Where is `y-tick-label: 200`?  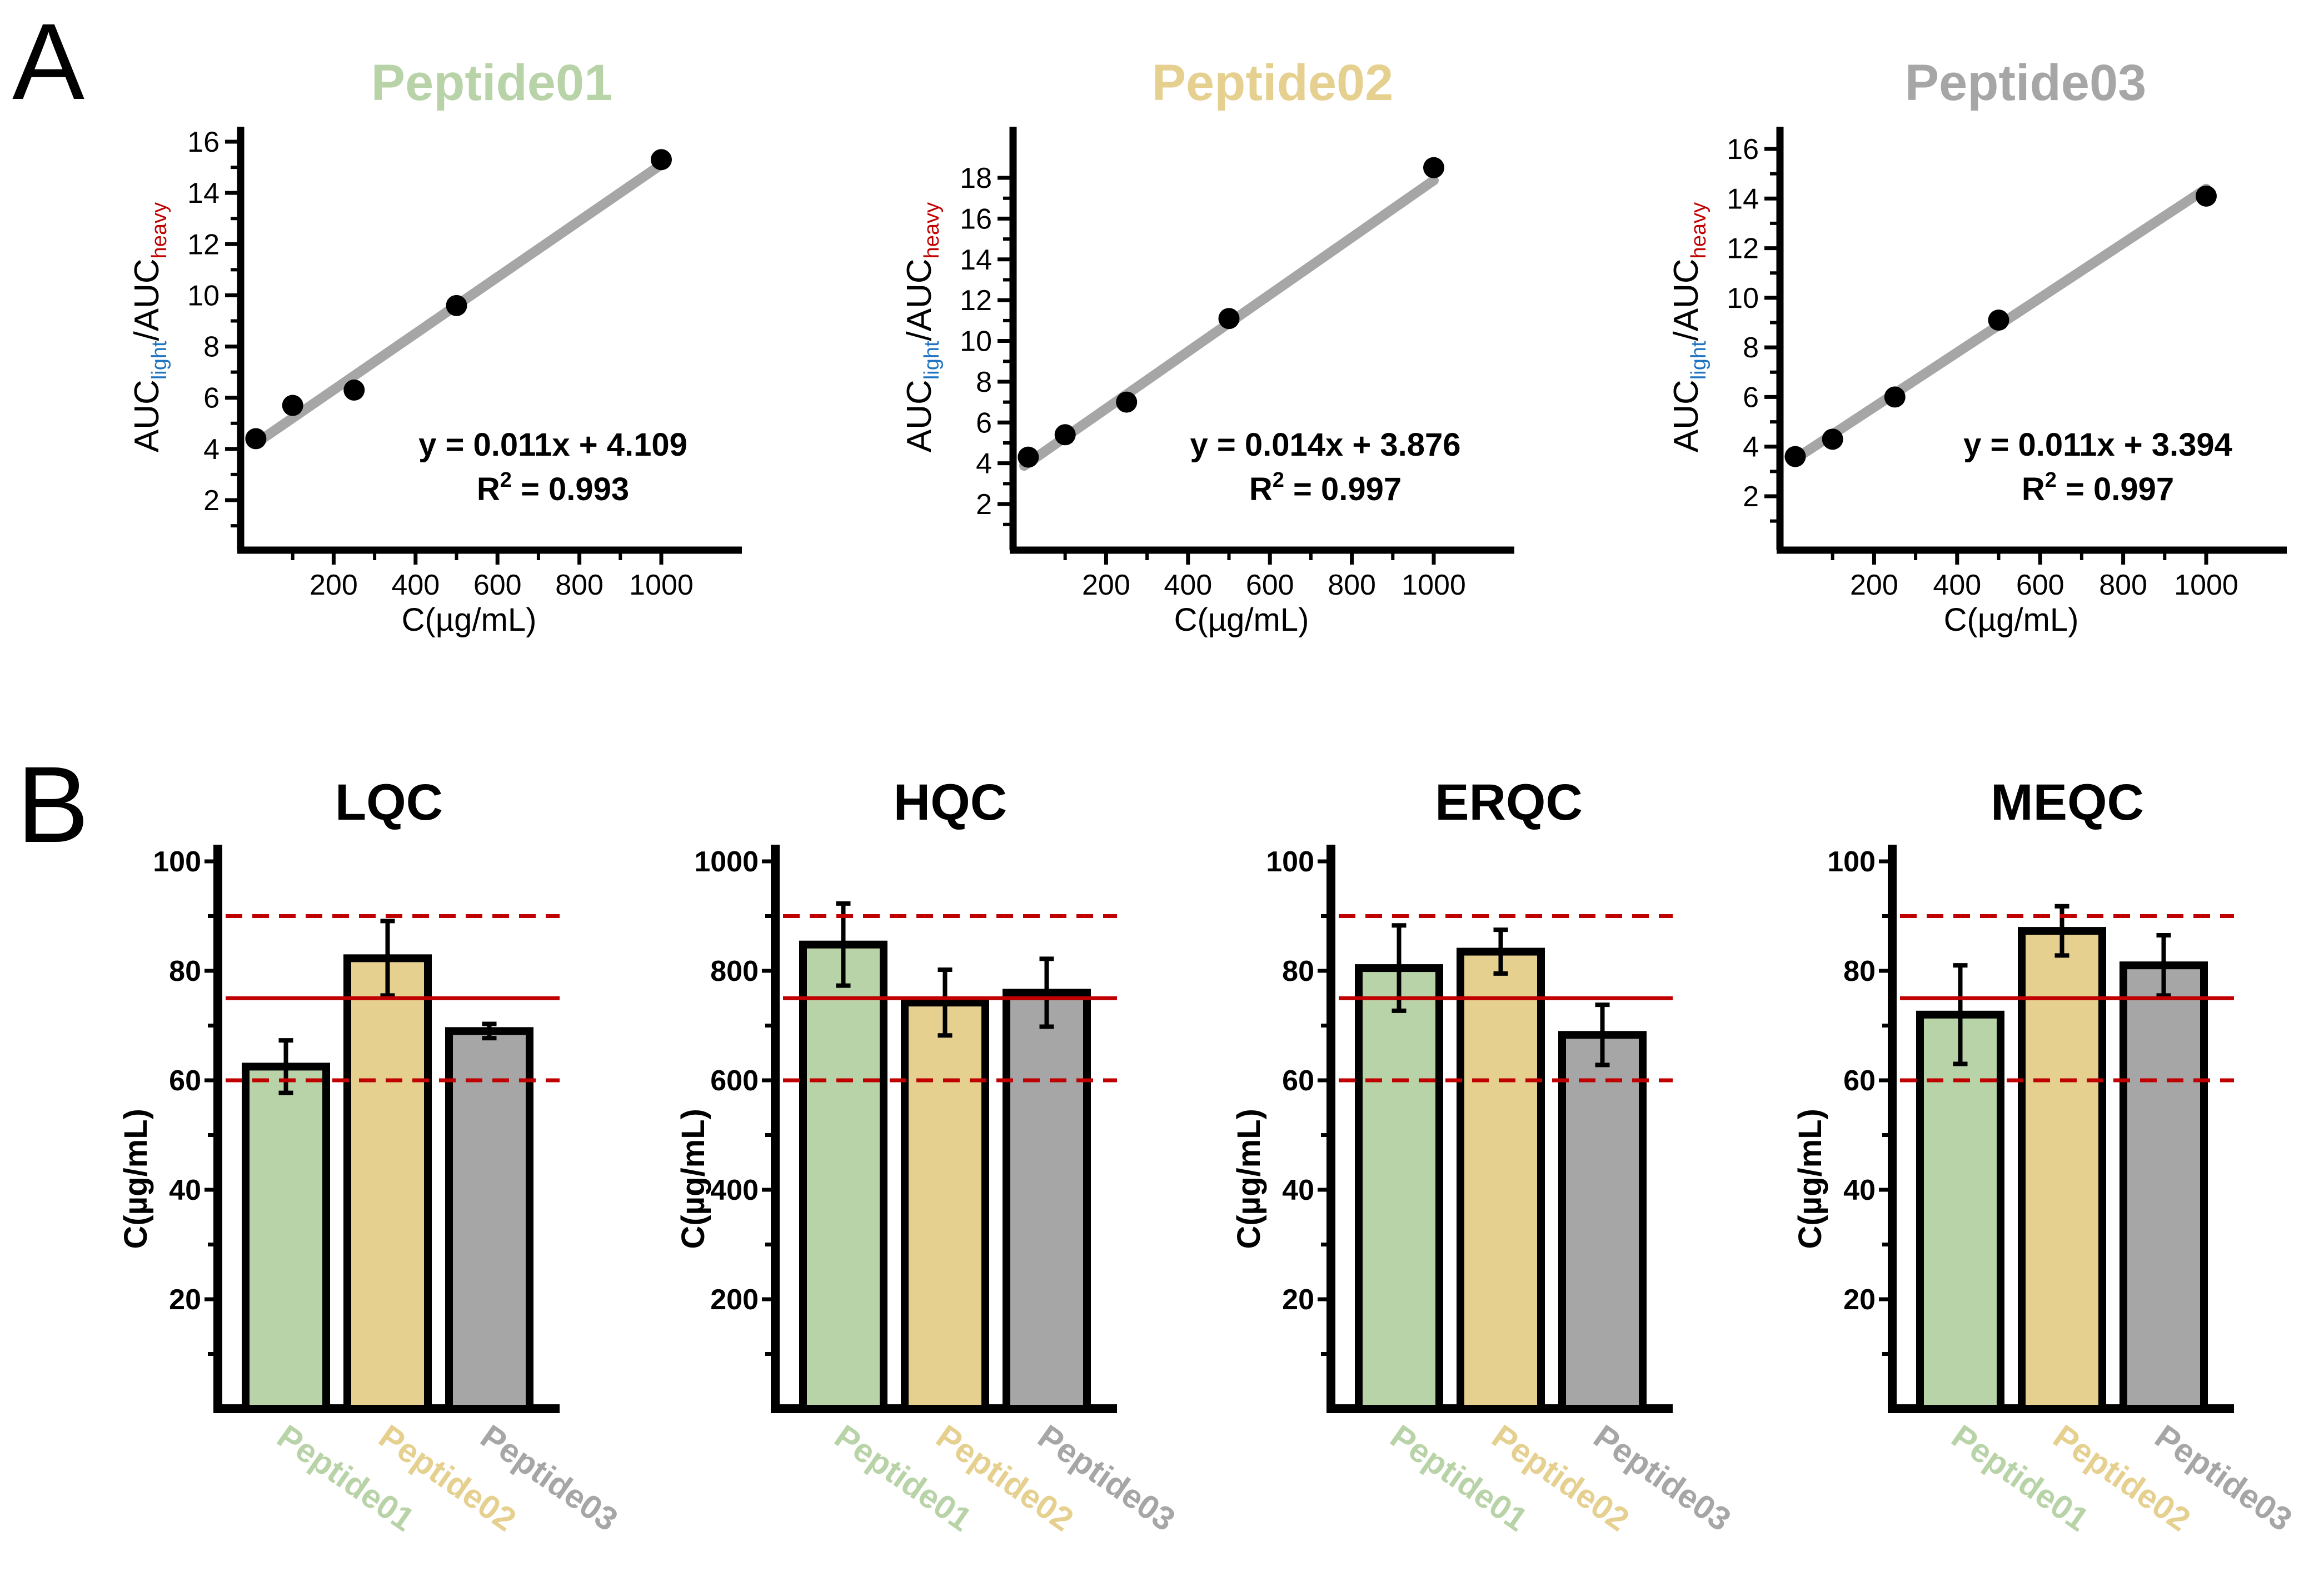
y-tick-label: 200 is located at coordinates (735, 1300).